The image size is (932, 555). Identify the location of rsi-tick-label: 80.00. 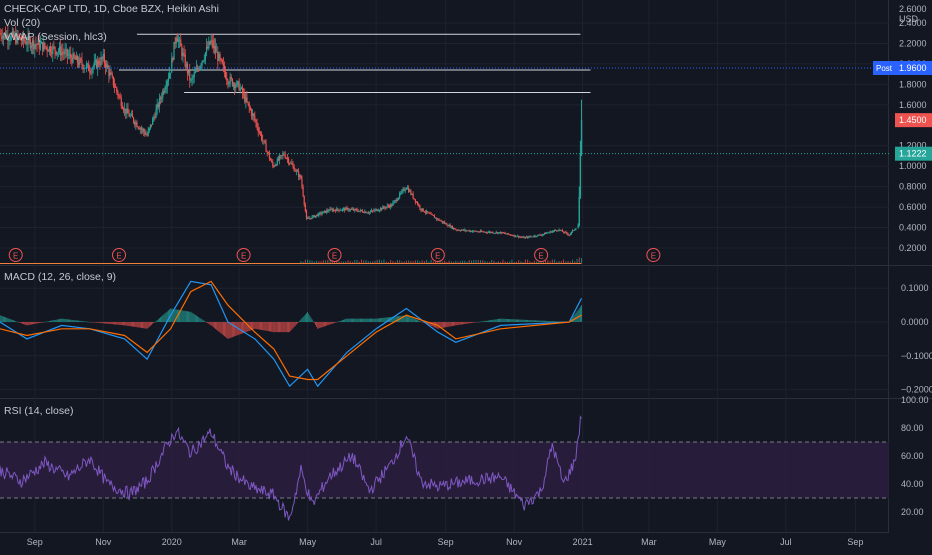
(912, 428).